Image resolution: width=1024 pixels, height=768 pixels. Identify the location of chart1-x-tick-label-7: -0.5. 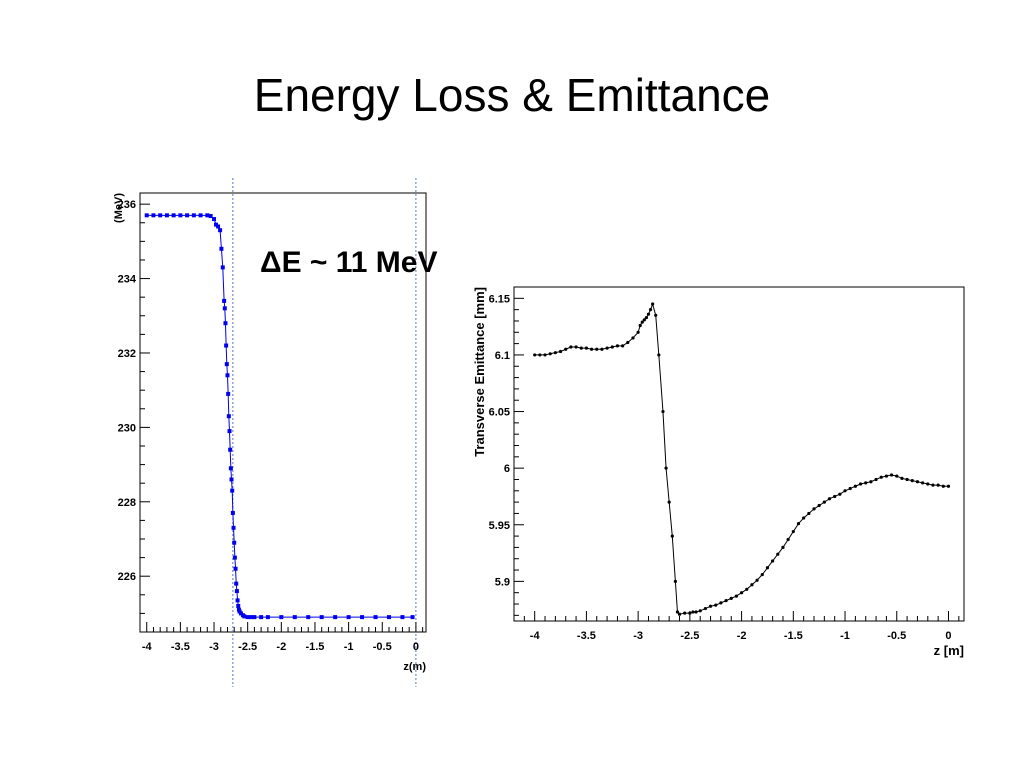
(896, 636).